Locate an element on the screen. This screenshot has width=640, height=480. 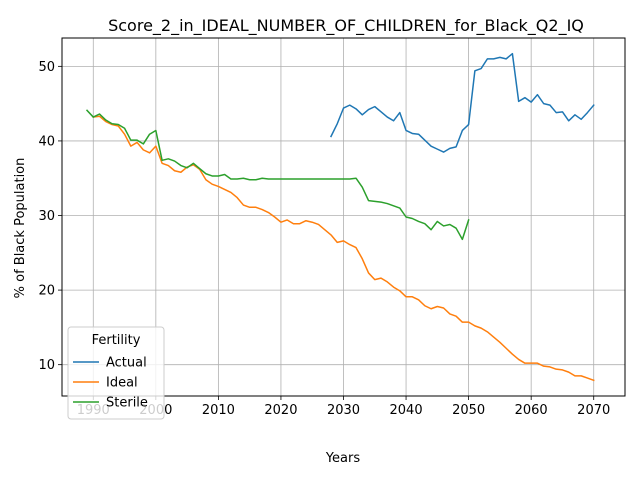
y-axis: 10 20 30 40 50 is located at coordinates (50, 216).